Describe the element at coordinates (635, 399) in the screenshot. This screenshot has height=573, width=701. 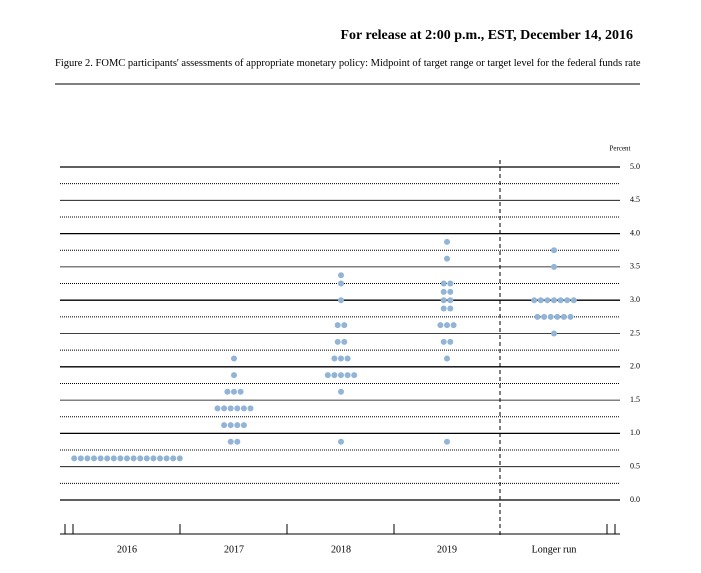
I see `y-tick-label: 1.5` at that location.